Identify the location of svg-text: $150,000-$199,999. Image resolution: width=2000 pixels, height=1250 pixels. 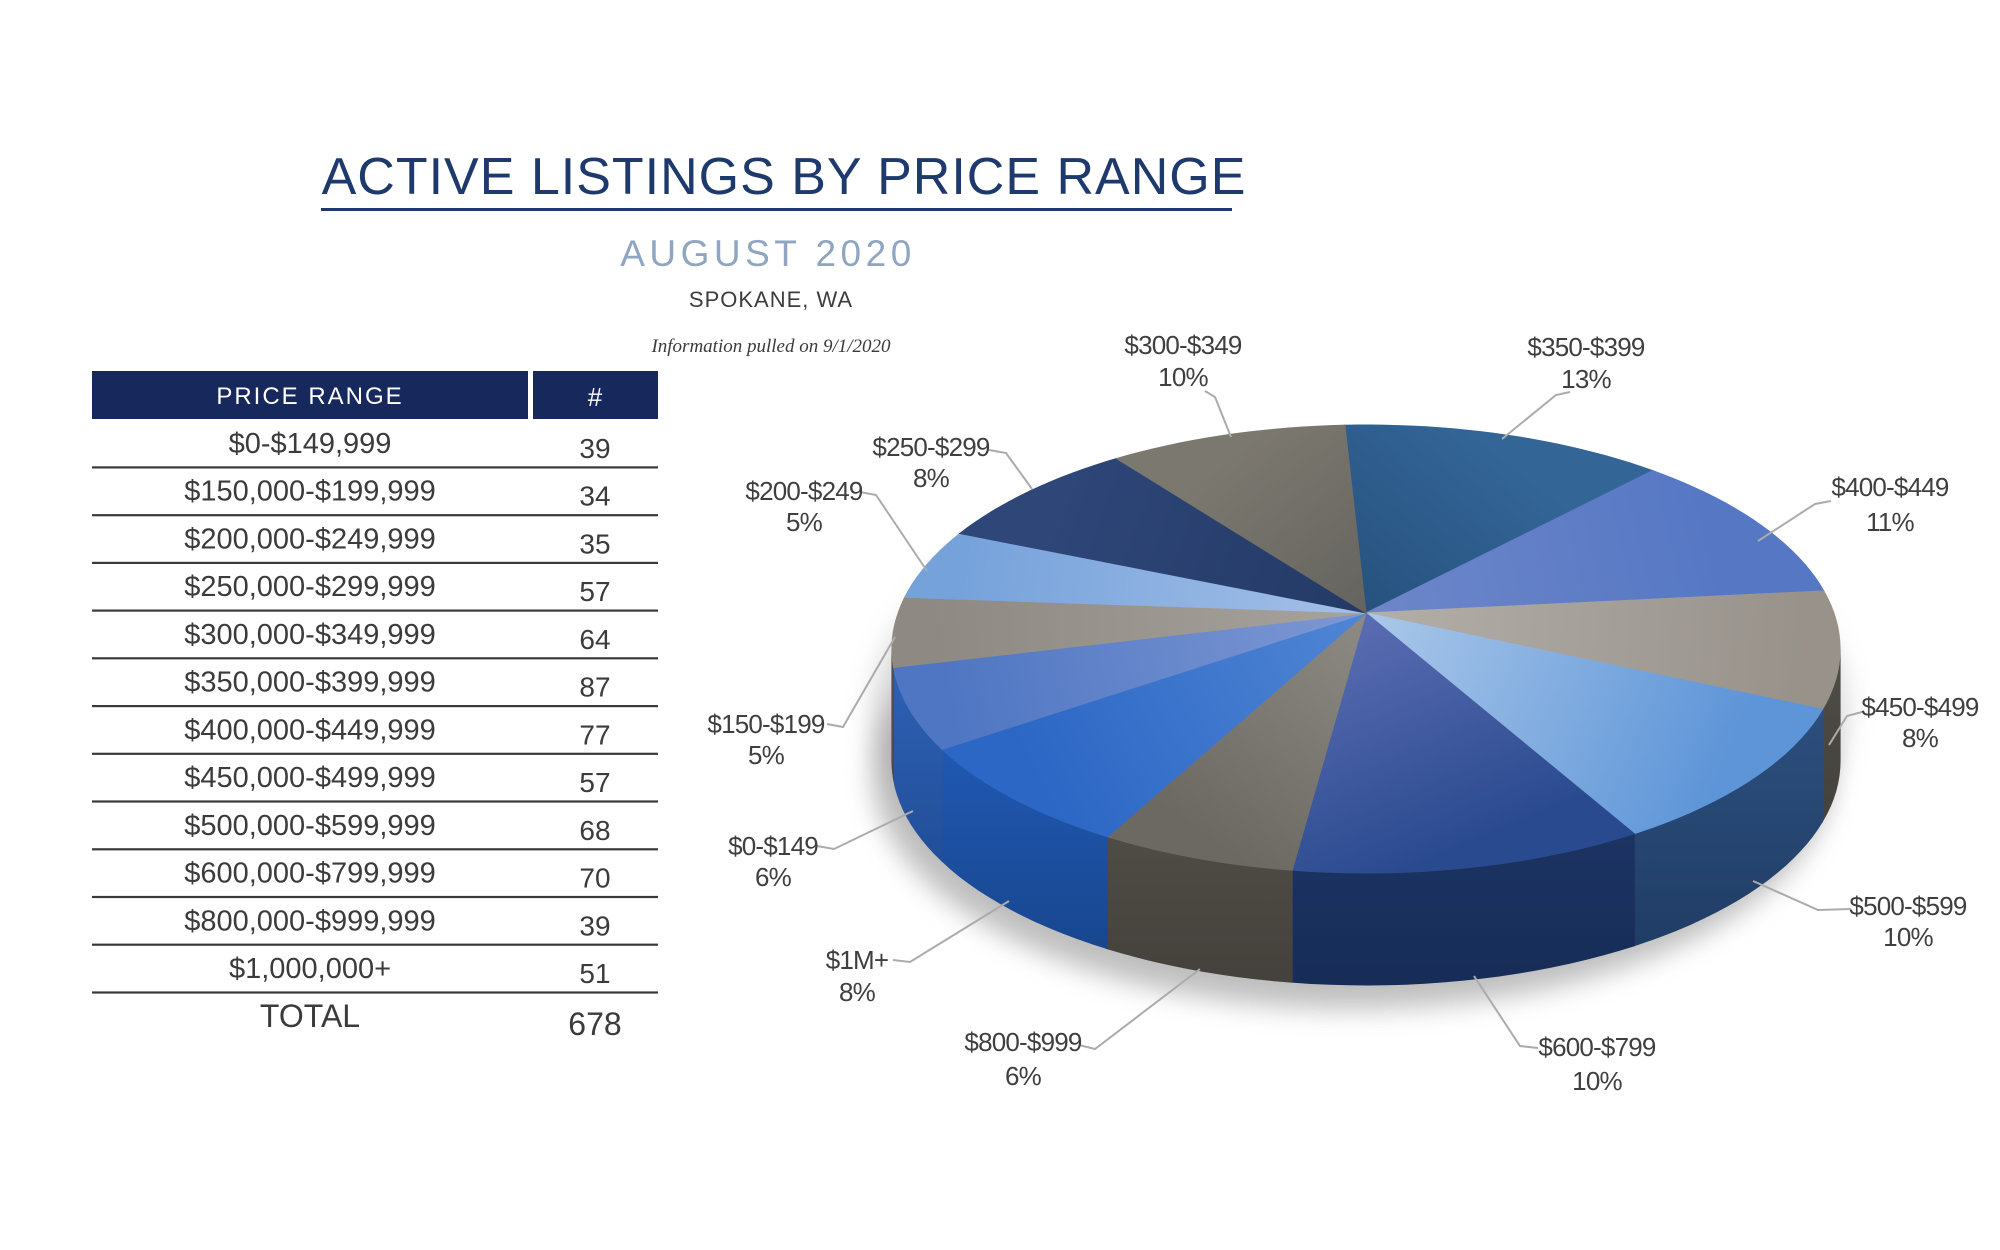
(310, 492).